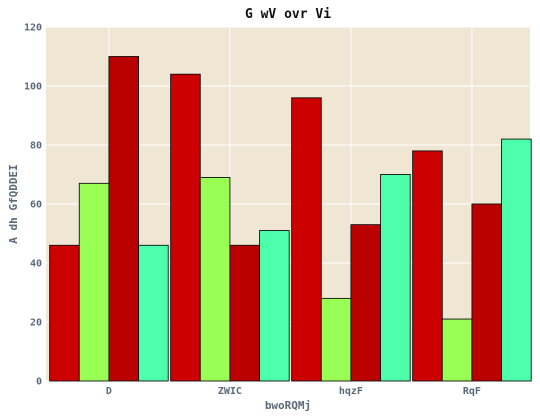 Image resolution: width=540 pixels, height=420 pixels. I want to click on x-tick-label: RqF, so click(472, 391).